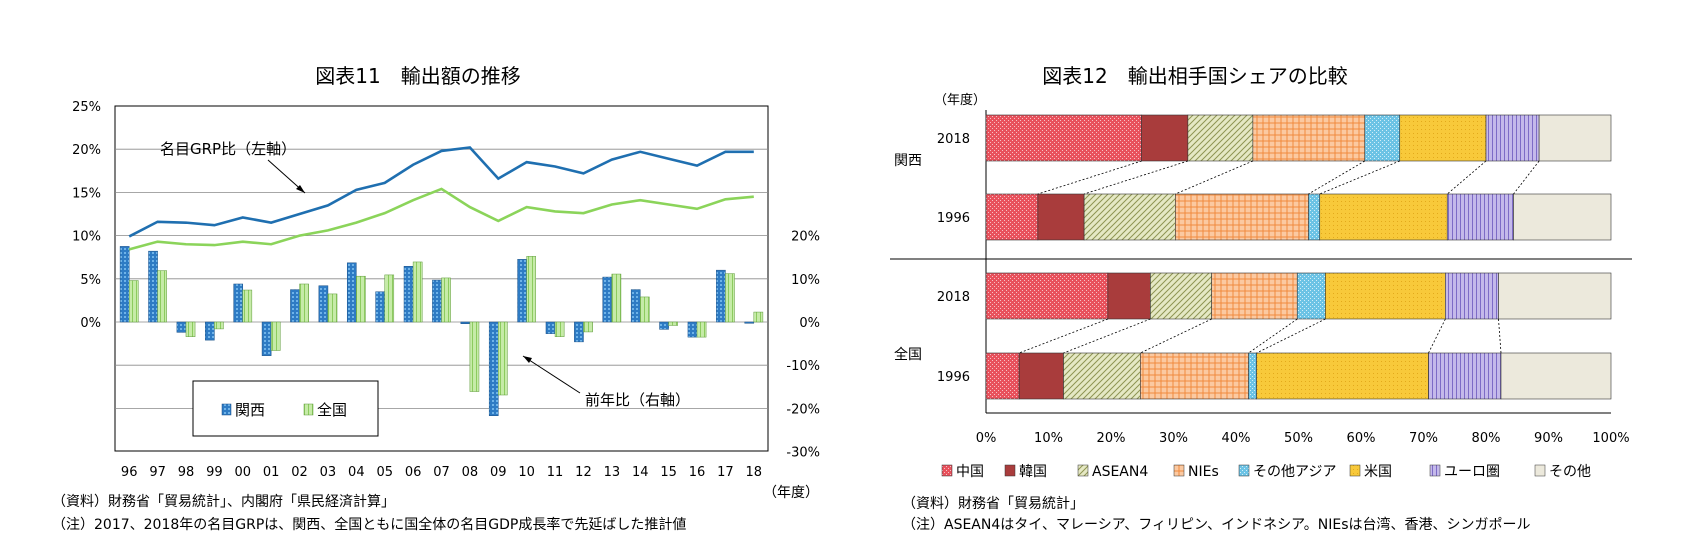  What do you see at coordinates (441, 219) in the screenshot?
I see `line-zenkoku-grp-ratio` at bounding box center [441, 219].